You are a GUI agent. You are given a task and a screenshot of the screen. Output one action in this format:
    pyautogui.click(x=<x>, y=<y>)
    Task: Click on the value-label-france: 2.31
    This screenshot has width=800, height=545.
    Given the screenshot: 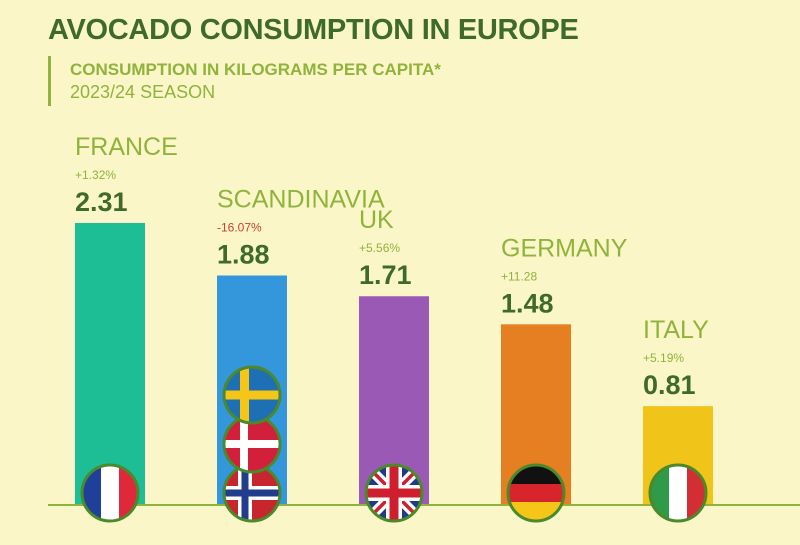 What is the action you would take?
    pyautogui.click(x=101, y=202)
    